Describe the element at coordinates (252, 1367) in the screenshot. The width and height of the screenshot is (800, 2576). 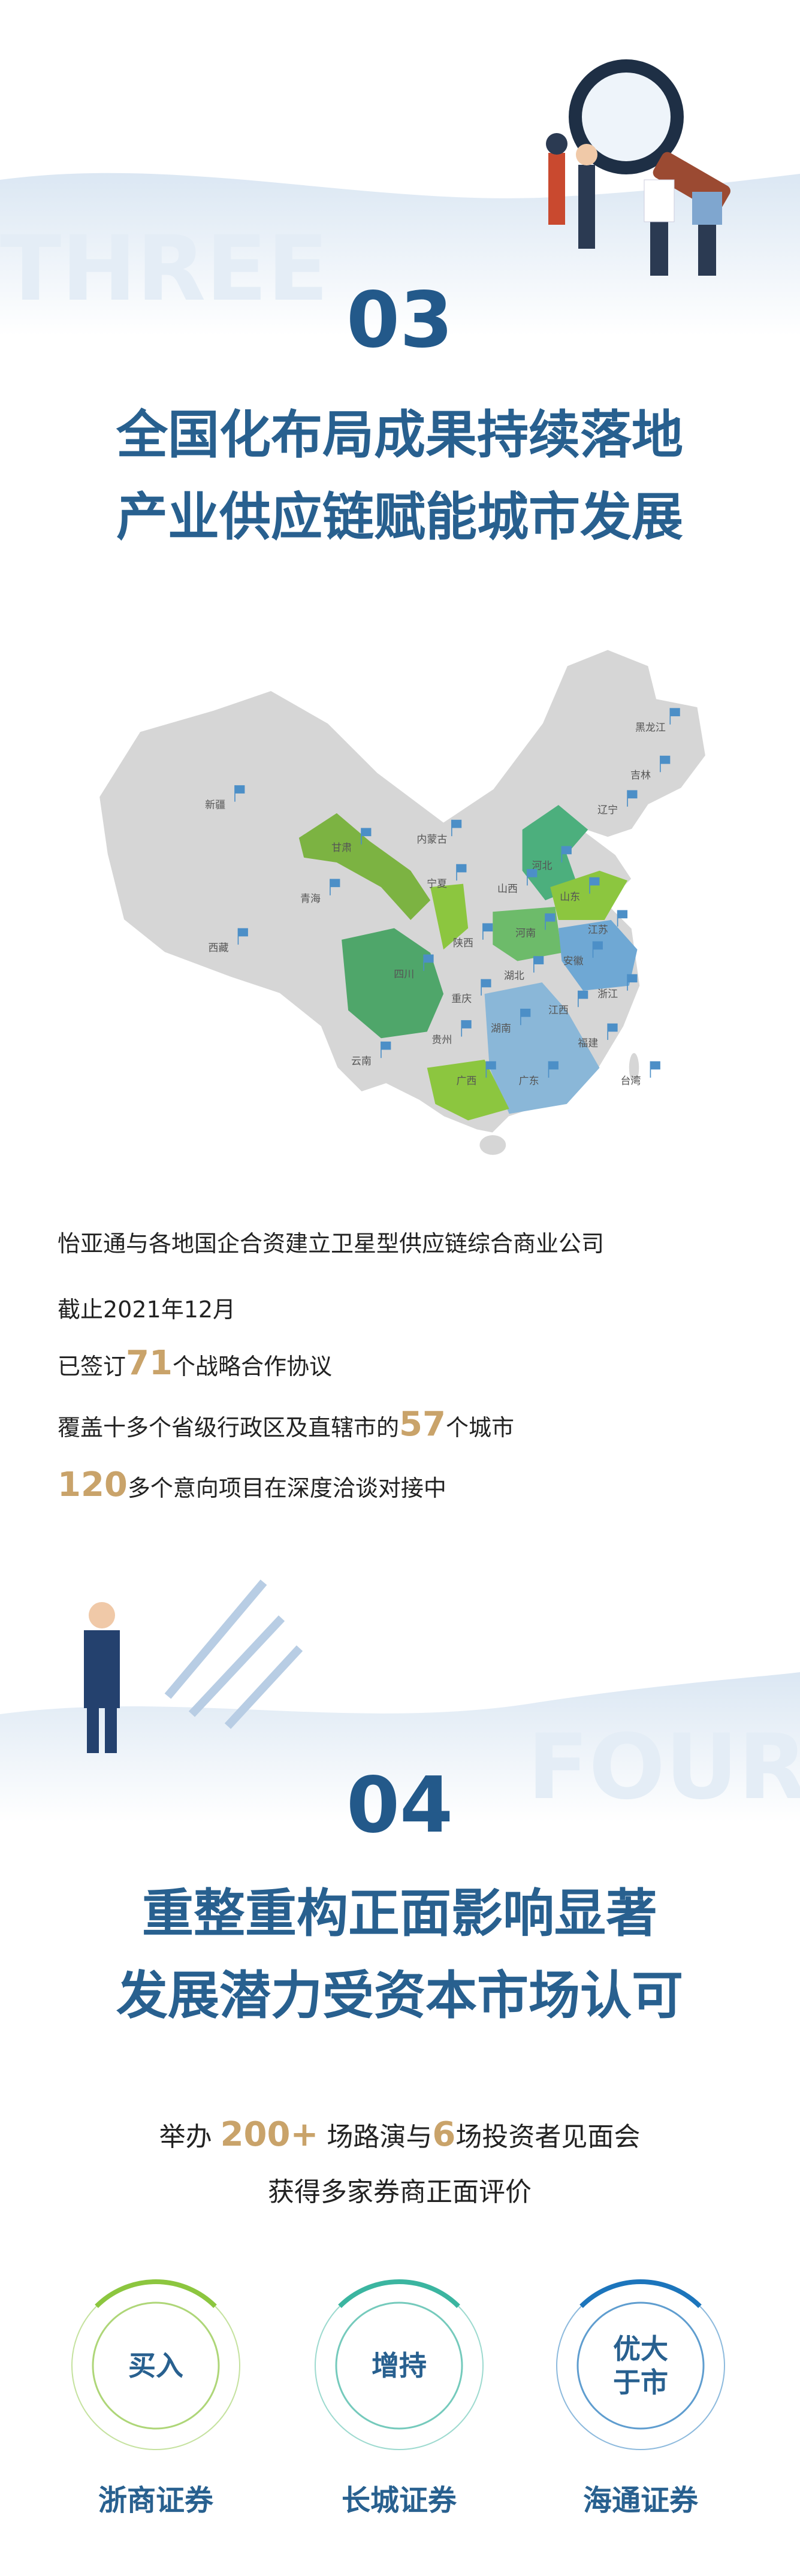
I see `text-segment: 个战略合作协议` at that location.